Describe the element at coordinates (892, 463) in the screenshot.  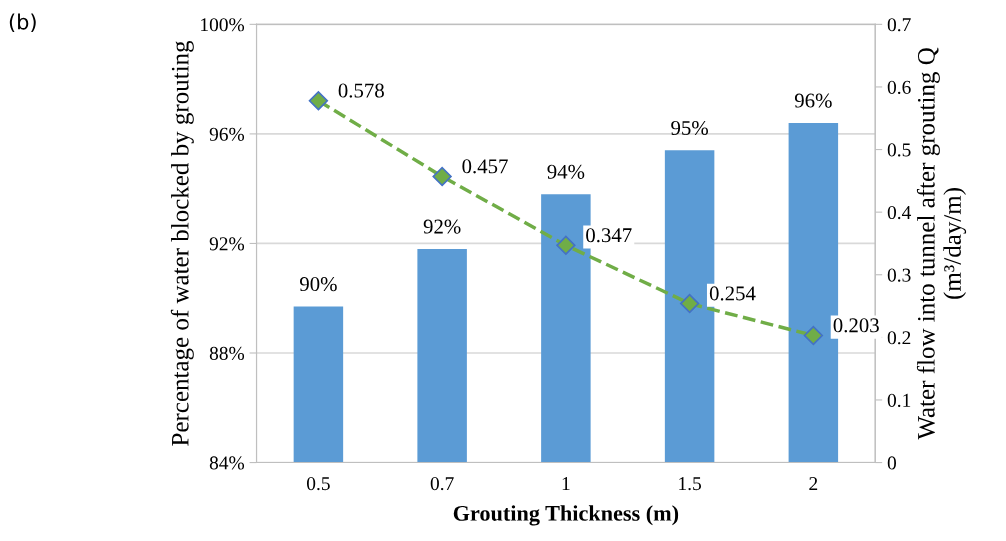
I see `y2-tick-label: 0` at that location.